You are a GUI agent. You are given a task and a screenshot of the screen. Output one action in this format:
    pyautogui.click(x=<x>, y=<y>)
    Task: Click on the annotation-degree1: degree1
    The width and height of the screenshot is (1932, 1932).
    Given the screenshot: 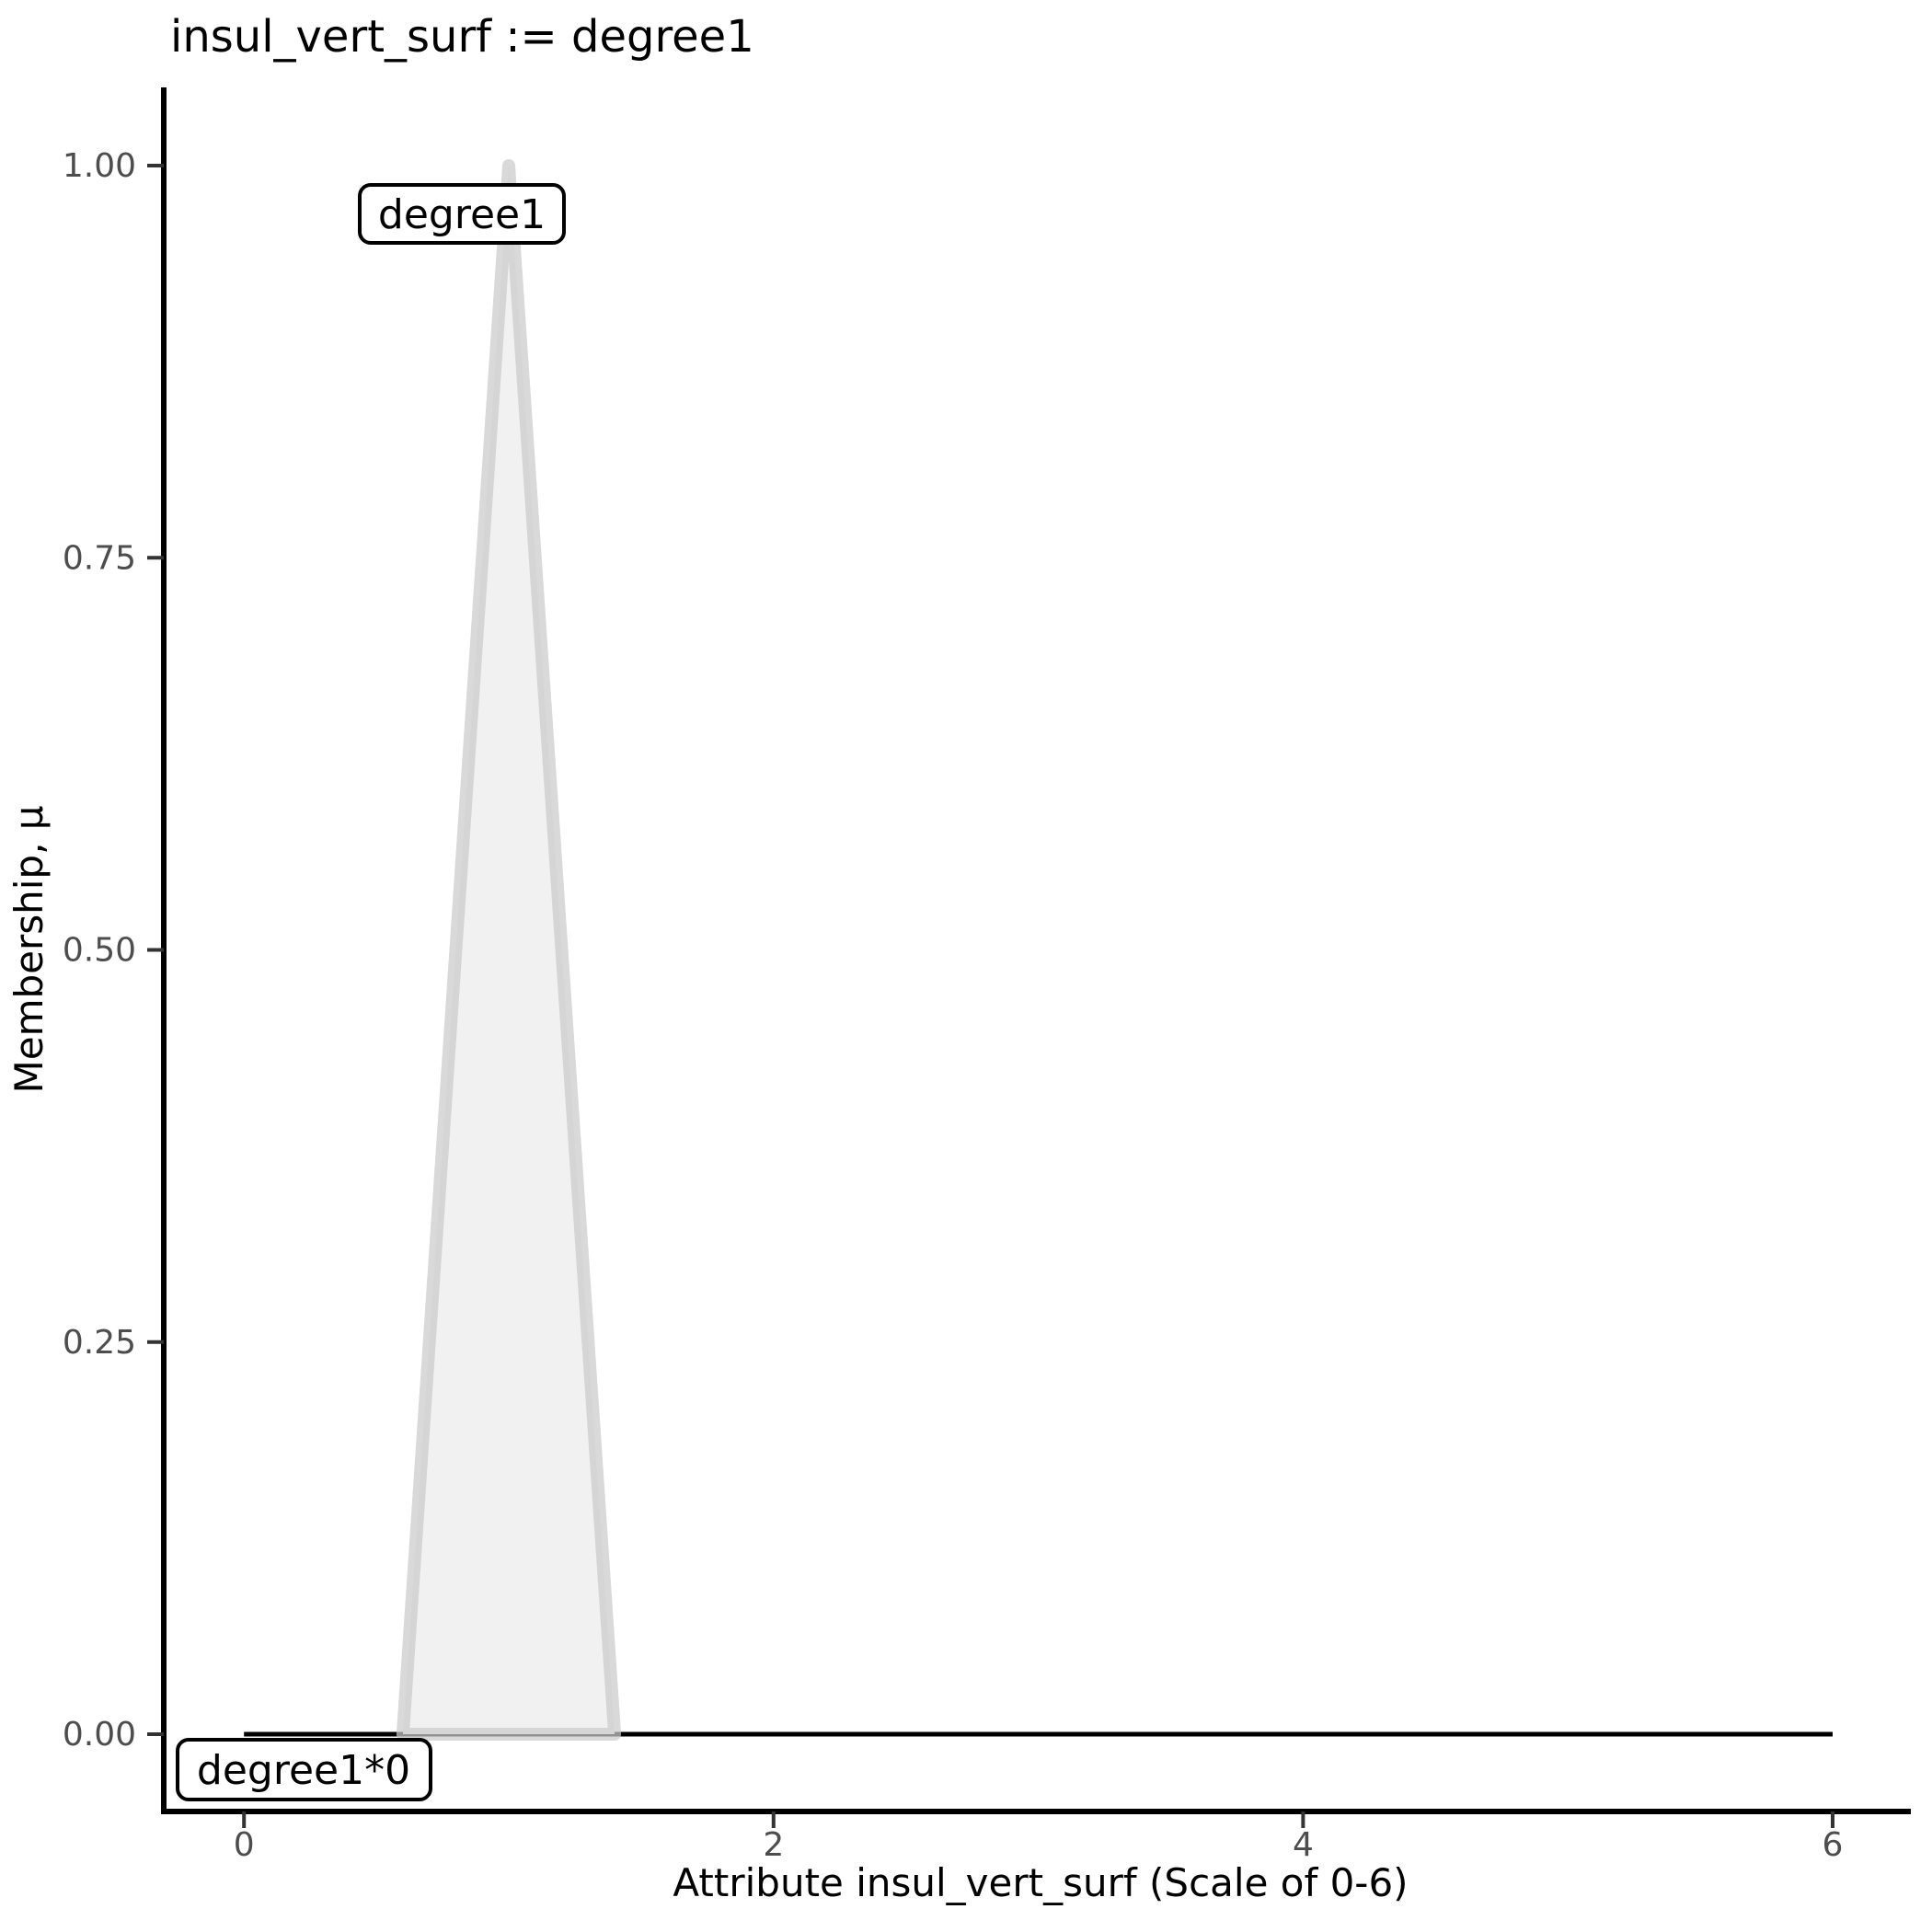 What is the action you would take?
    pyautogui.click(x=462, y=214)
    